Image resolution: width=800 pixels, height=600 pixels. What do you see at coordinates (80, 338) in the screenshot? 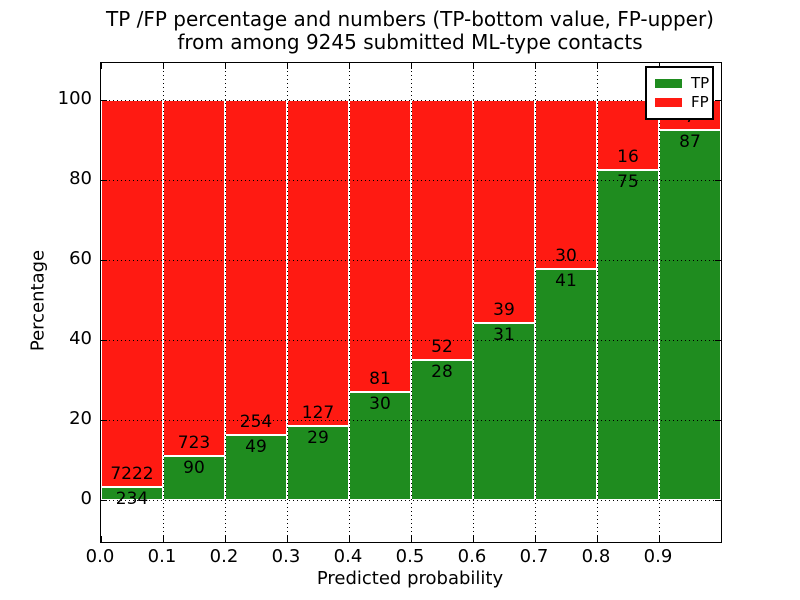
I see `y-tick-label: 40` at bounding box center [80, 338].